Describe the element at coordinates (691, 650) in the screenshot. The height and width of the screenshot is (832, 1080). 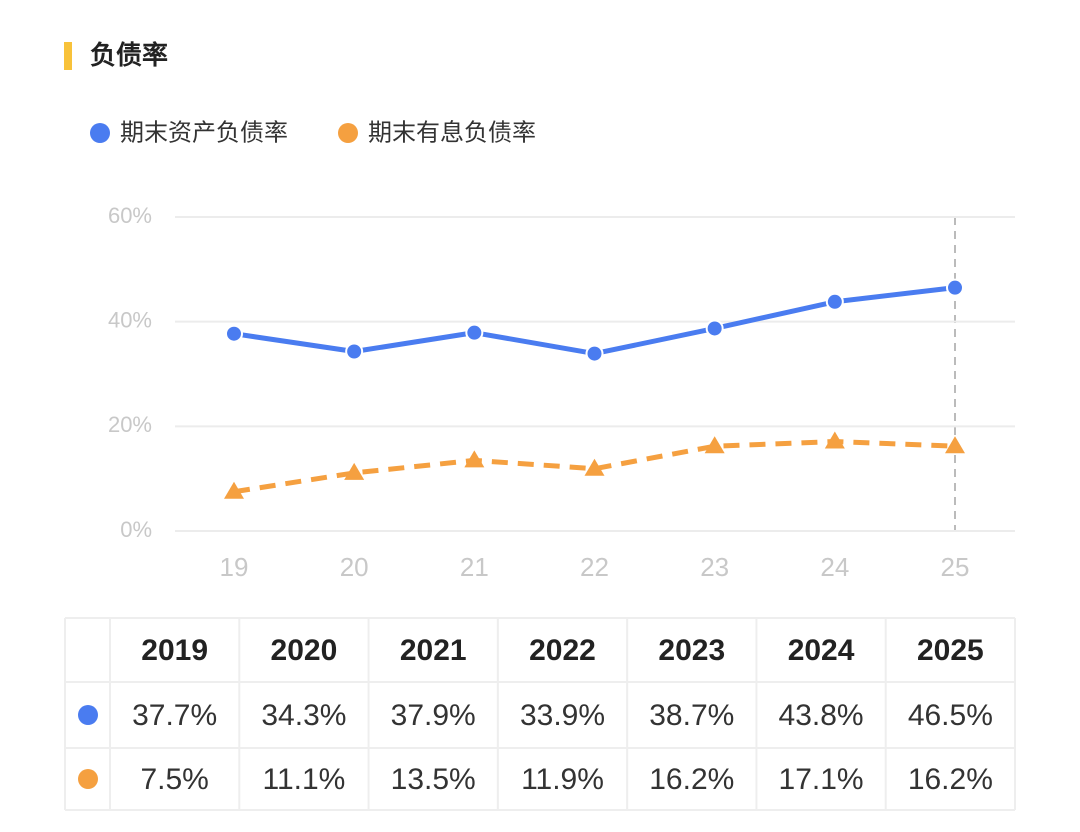
I see `table-header: 2023` at that location.